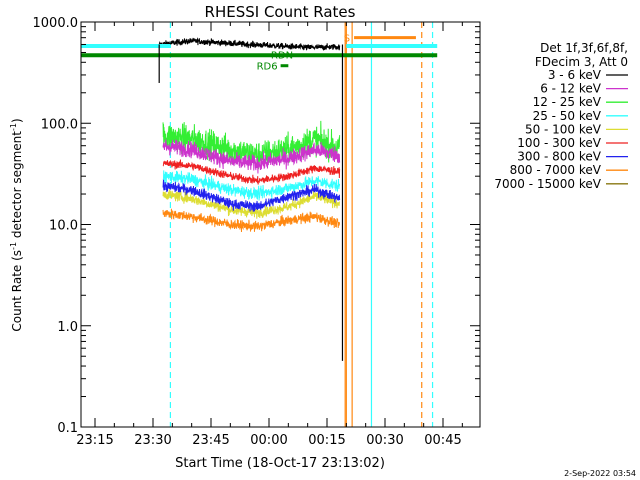 This screenshot has width=640, height=480. Describe the element at coordinates (326, 440) in the screenshot. I see `x-tick-label-4: 00:15` at that location.